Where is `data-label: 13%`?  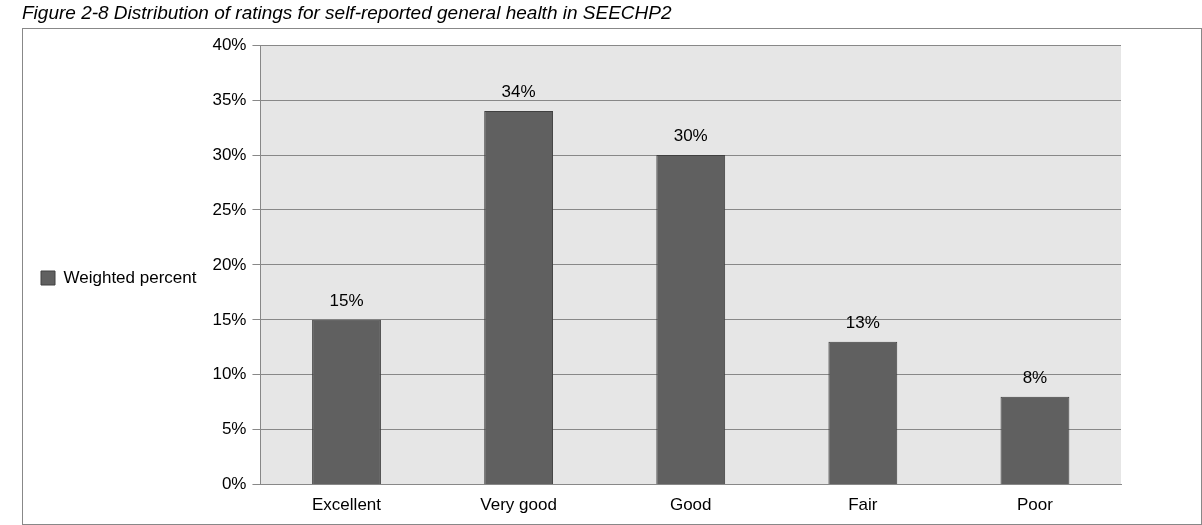
data-label: 13% is located at coordinates (862, 322).